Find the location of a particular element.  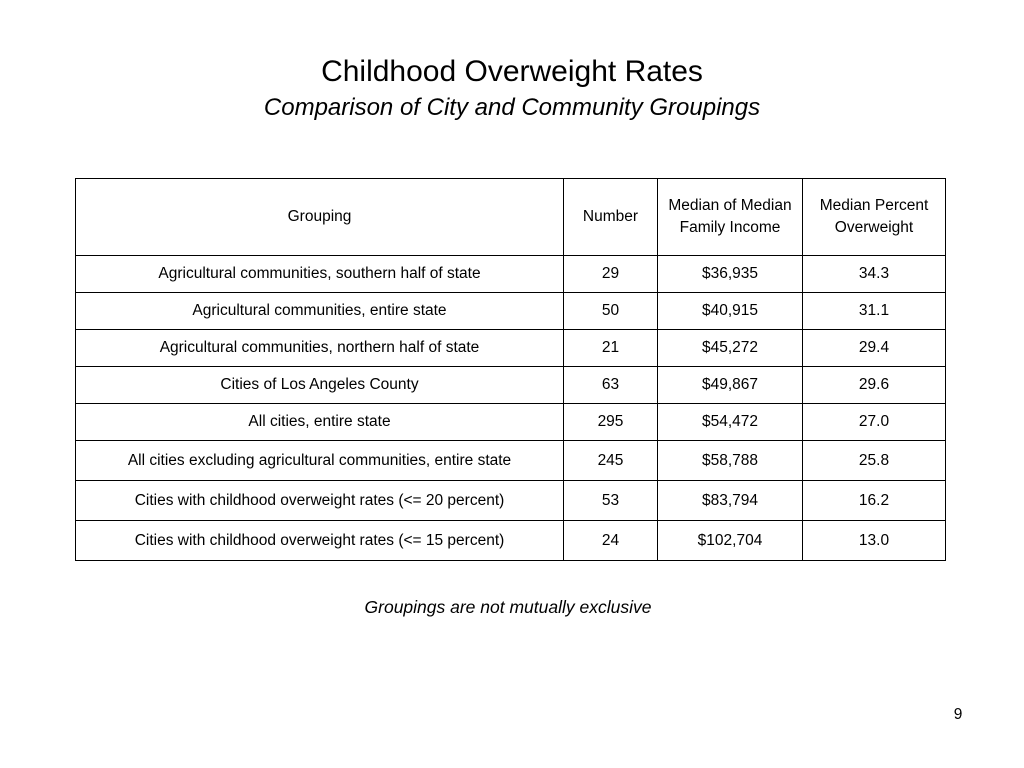

cell-grouping: All cities, entire state is located at coordinates (319, 422).